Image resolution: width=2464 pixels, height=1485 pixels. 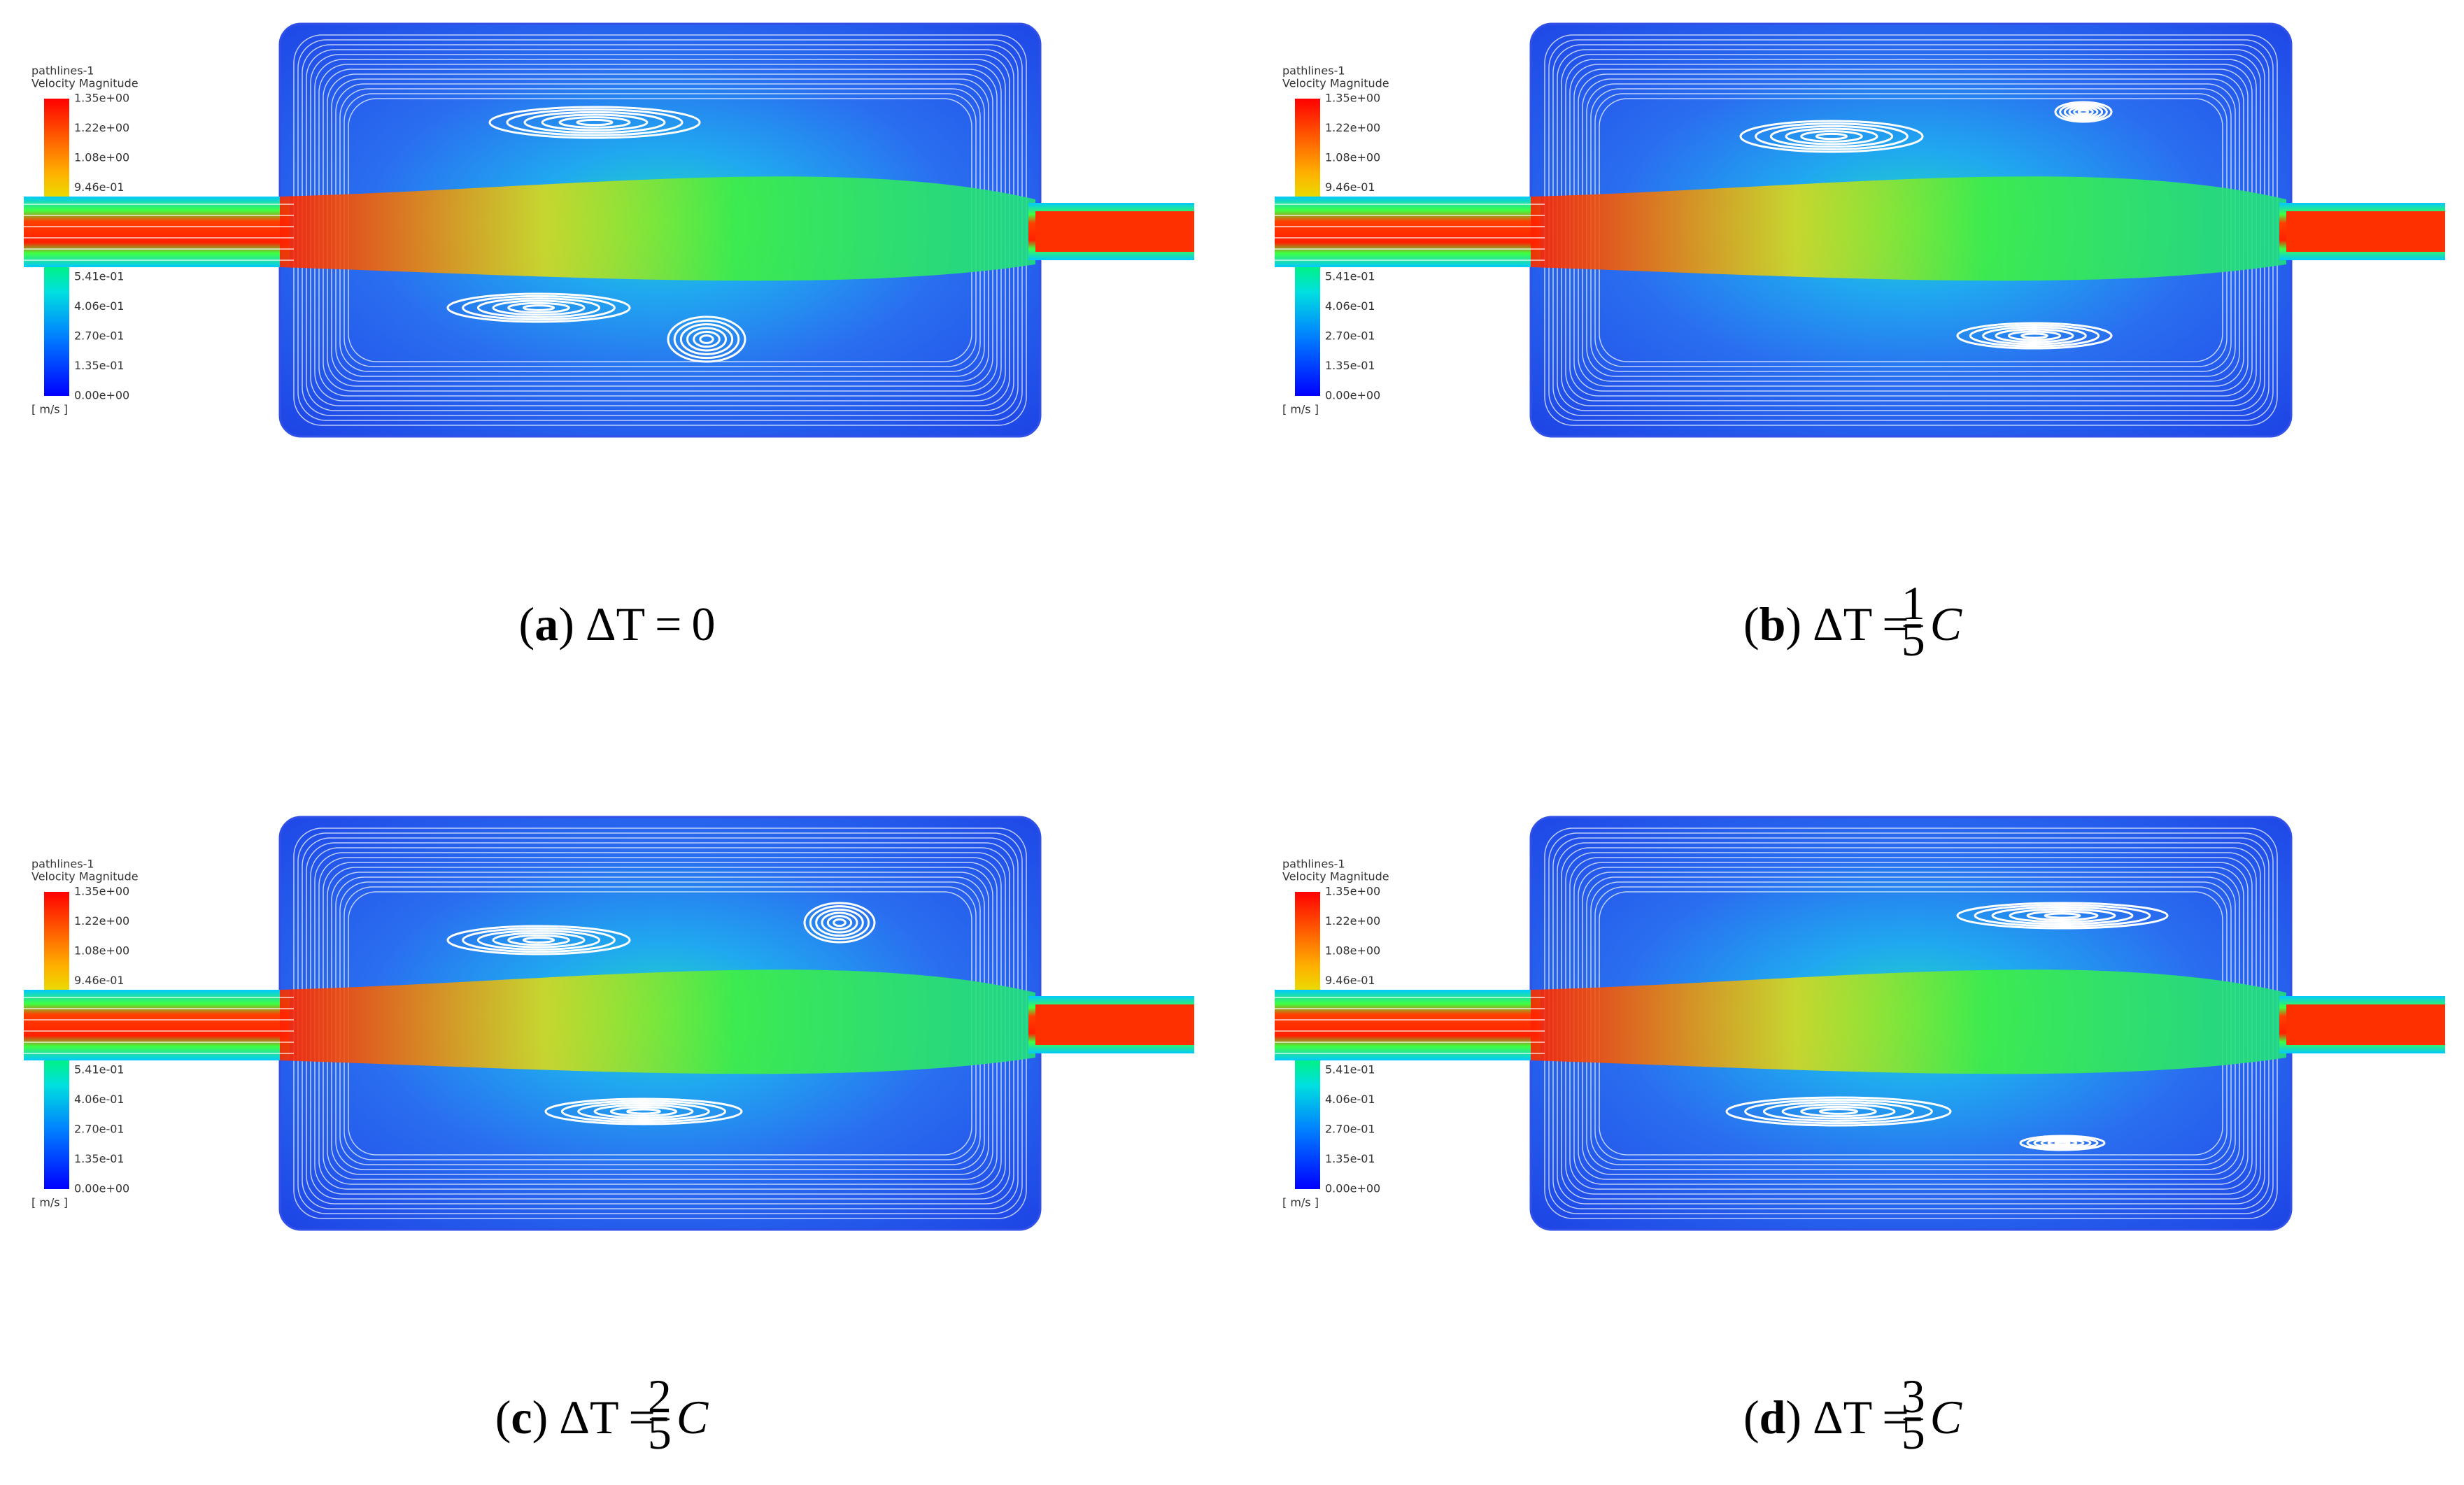 What do you see at coordinates (1773, 1417) in the screenshot?
I see `caption-label: d` at bounding box center [1773, 1417].